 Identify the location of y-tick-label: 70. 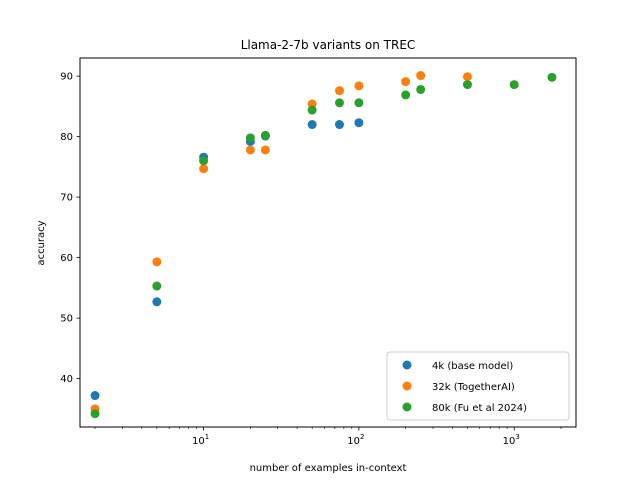
(66, 198).